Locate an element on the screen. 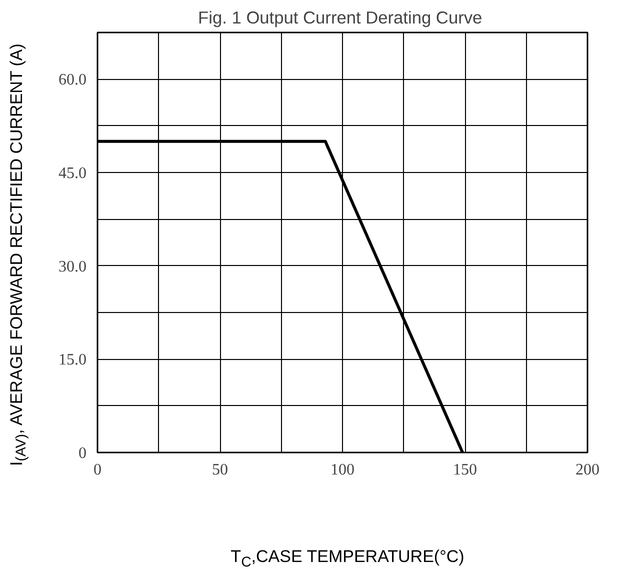 This screenshot has width=629, height=569. y-tick-label: 30.0 is located at coordinates (72, 267).